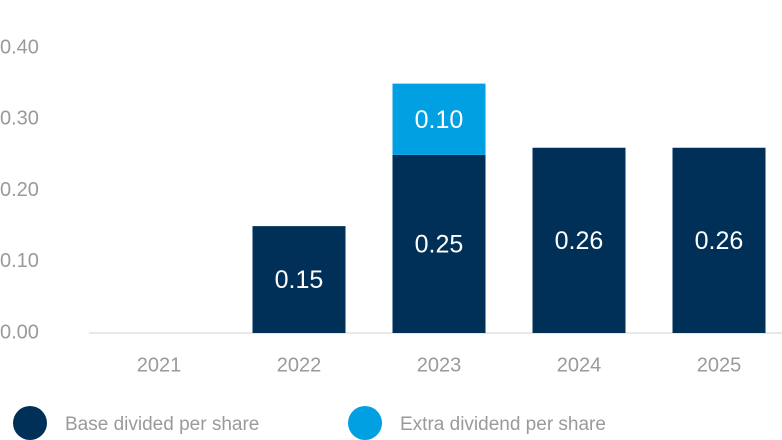 This screenshot has width=782, height=440. Describe the element at coordinates (19, 261) in the screenshot. I see `y-tick-label: 0.10` at that location.